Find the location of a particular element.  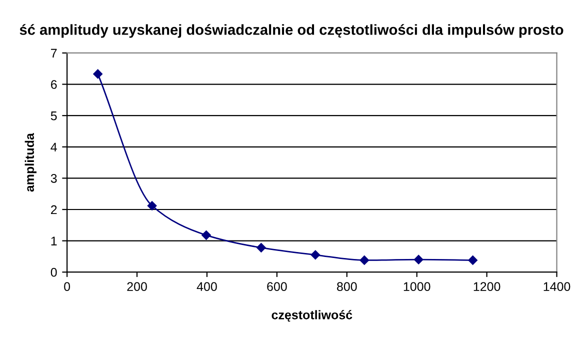

y-tick-label: 0 is located at coordinates (53, 272).